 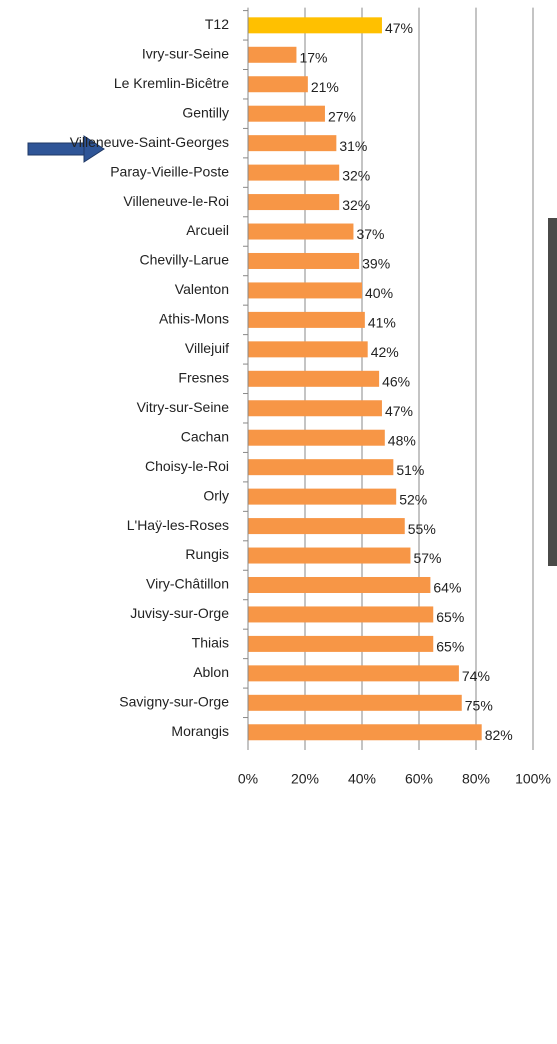 I want to click on cropped-photo, so click(x=552, y=392).